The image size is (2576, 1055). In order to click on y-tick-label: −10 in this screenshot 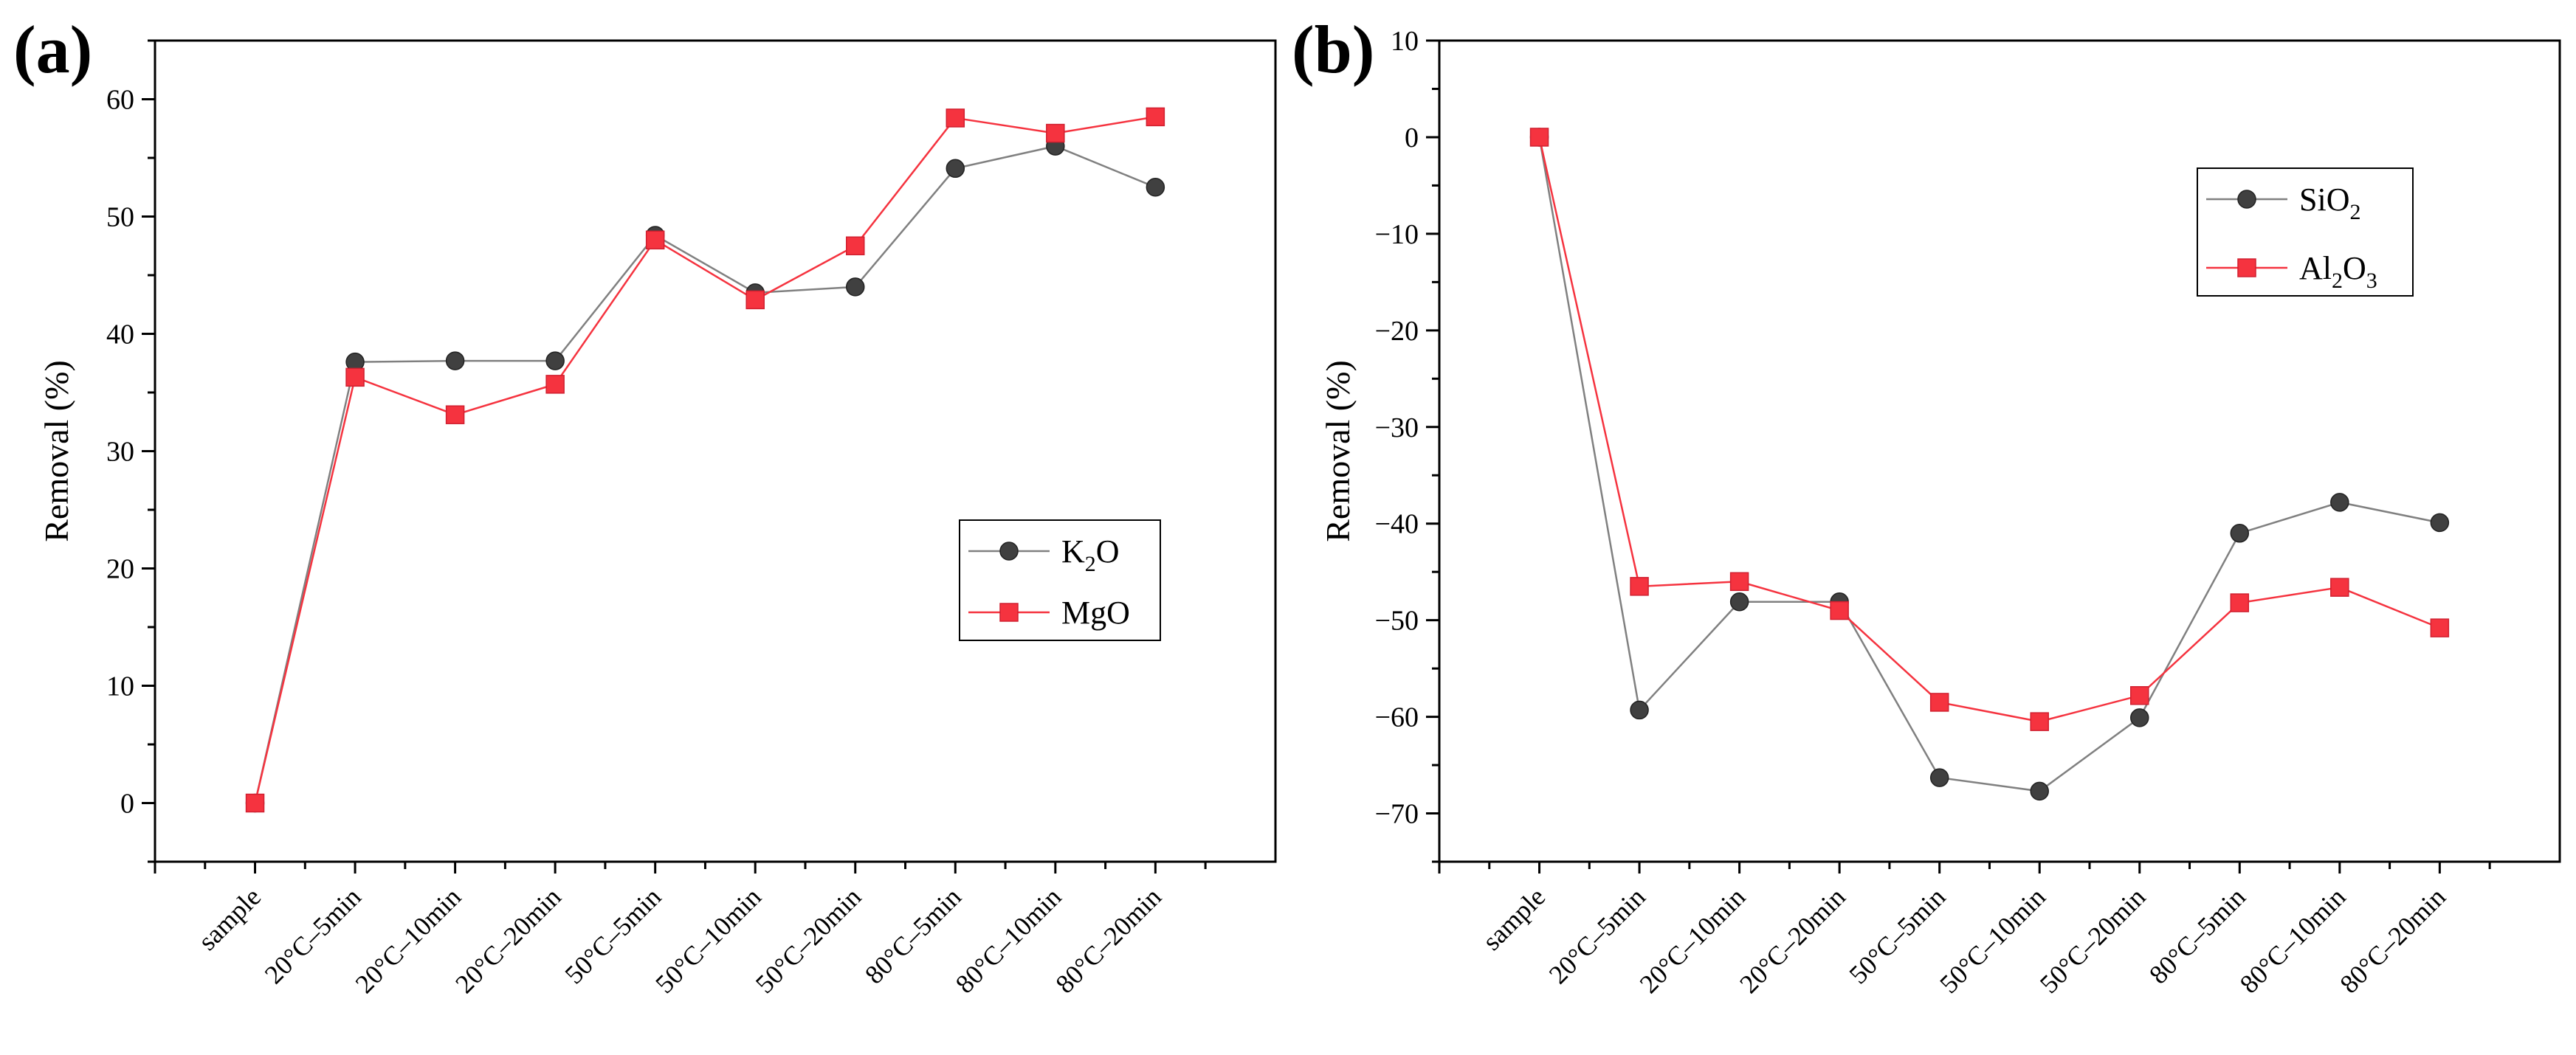, I will do `click(1397, 234)`.